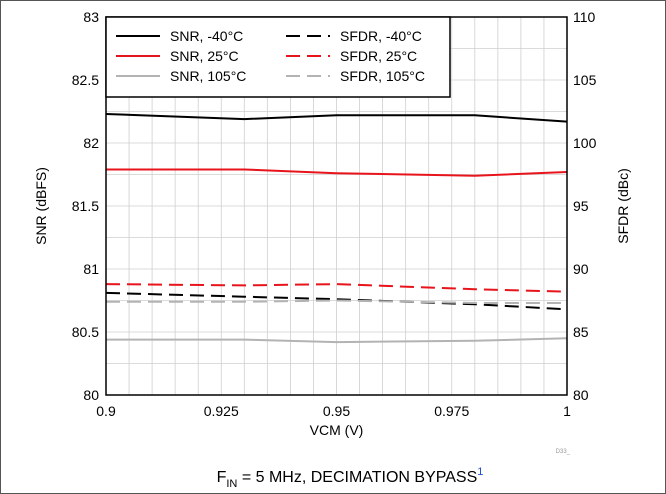  What do you see at coordinates (581, 269) in the screenshot?
I see `y-right-tick-label: 90` at bounding box center [581, 269].